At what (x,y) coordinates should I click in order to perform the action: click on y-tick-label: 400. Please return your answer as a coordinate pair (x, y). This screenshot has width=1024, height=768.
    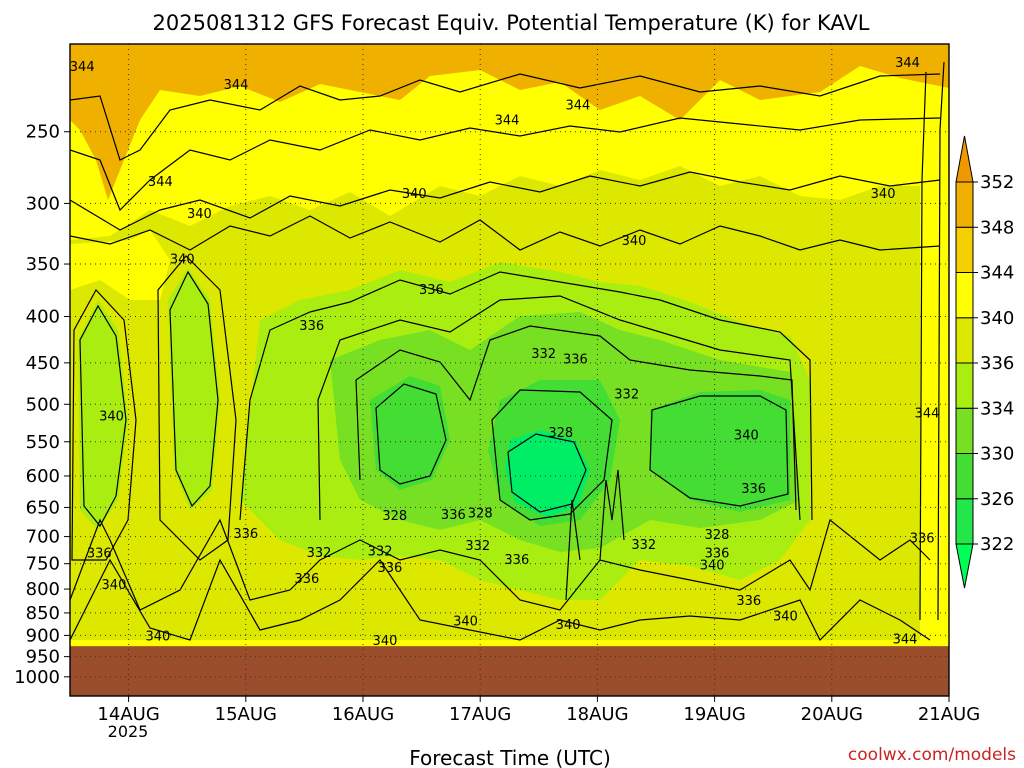
    Looking at the image, I should click on (43, 317).